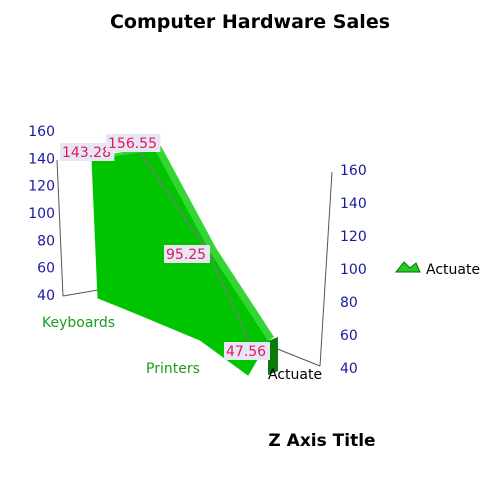 This screenshot has height=500, width=500. I want to click on series-axis-line, so click(295, 356).